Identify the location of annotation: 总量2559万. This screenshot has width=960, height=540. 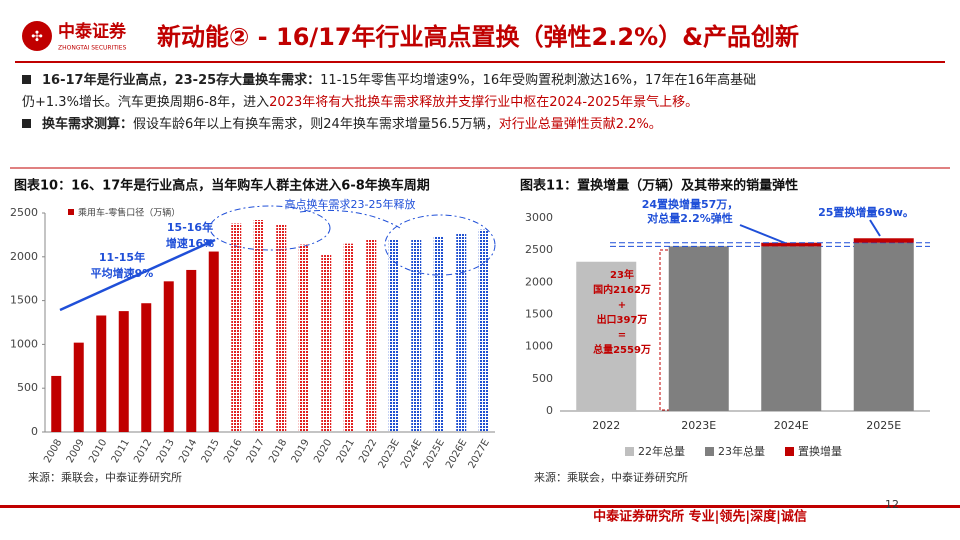
(622, 349).